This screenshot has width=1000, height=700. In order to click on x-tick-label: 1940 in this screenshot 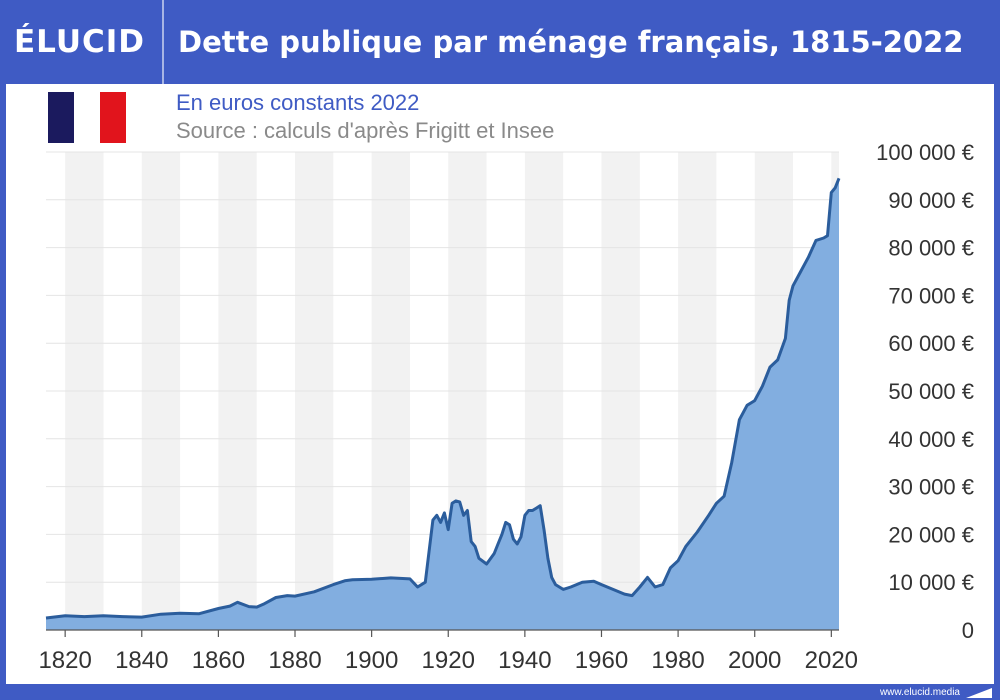, I will do `click(524, 660)`.